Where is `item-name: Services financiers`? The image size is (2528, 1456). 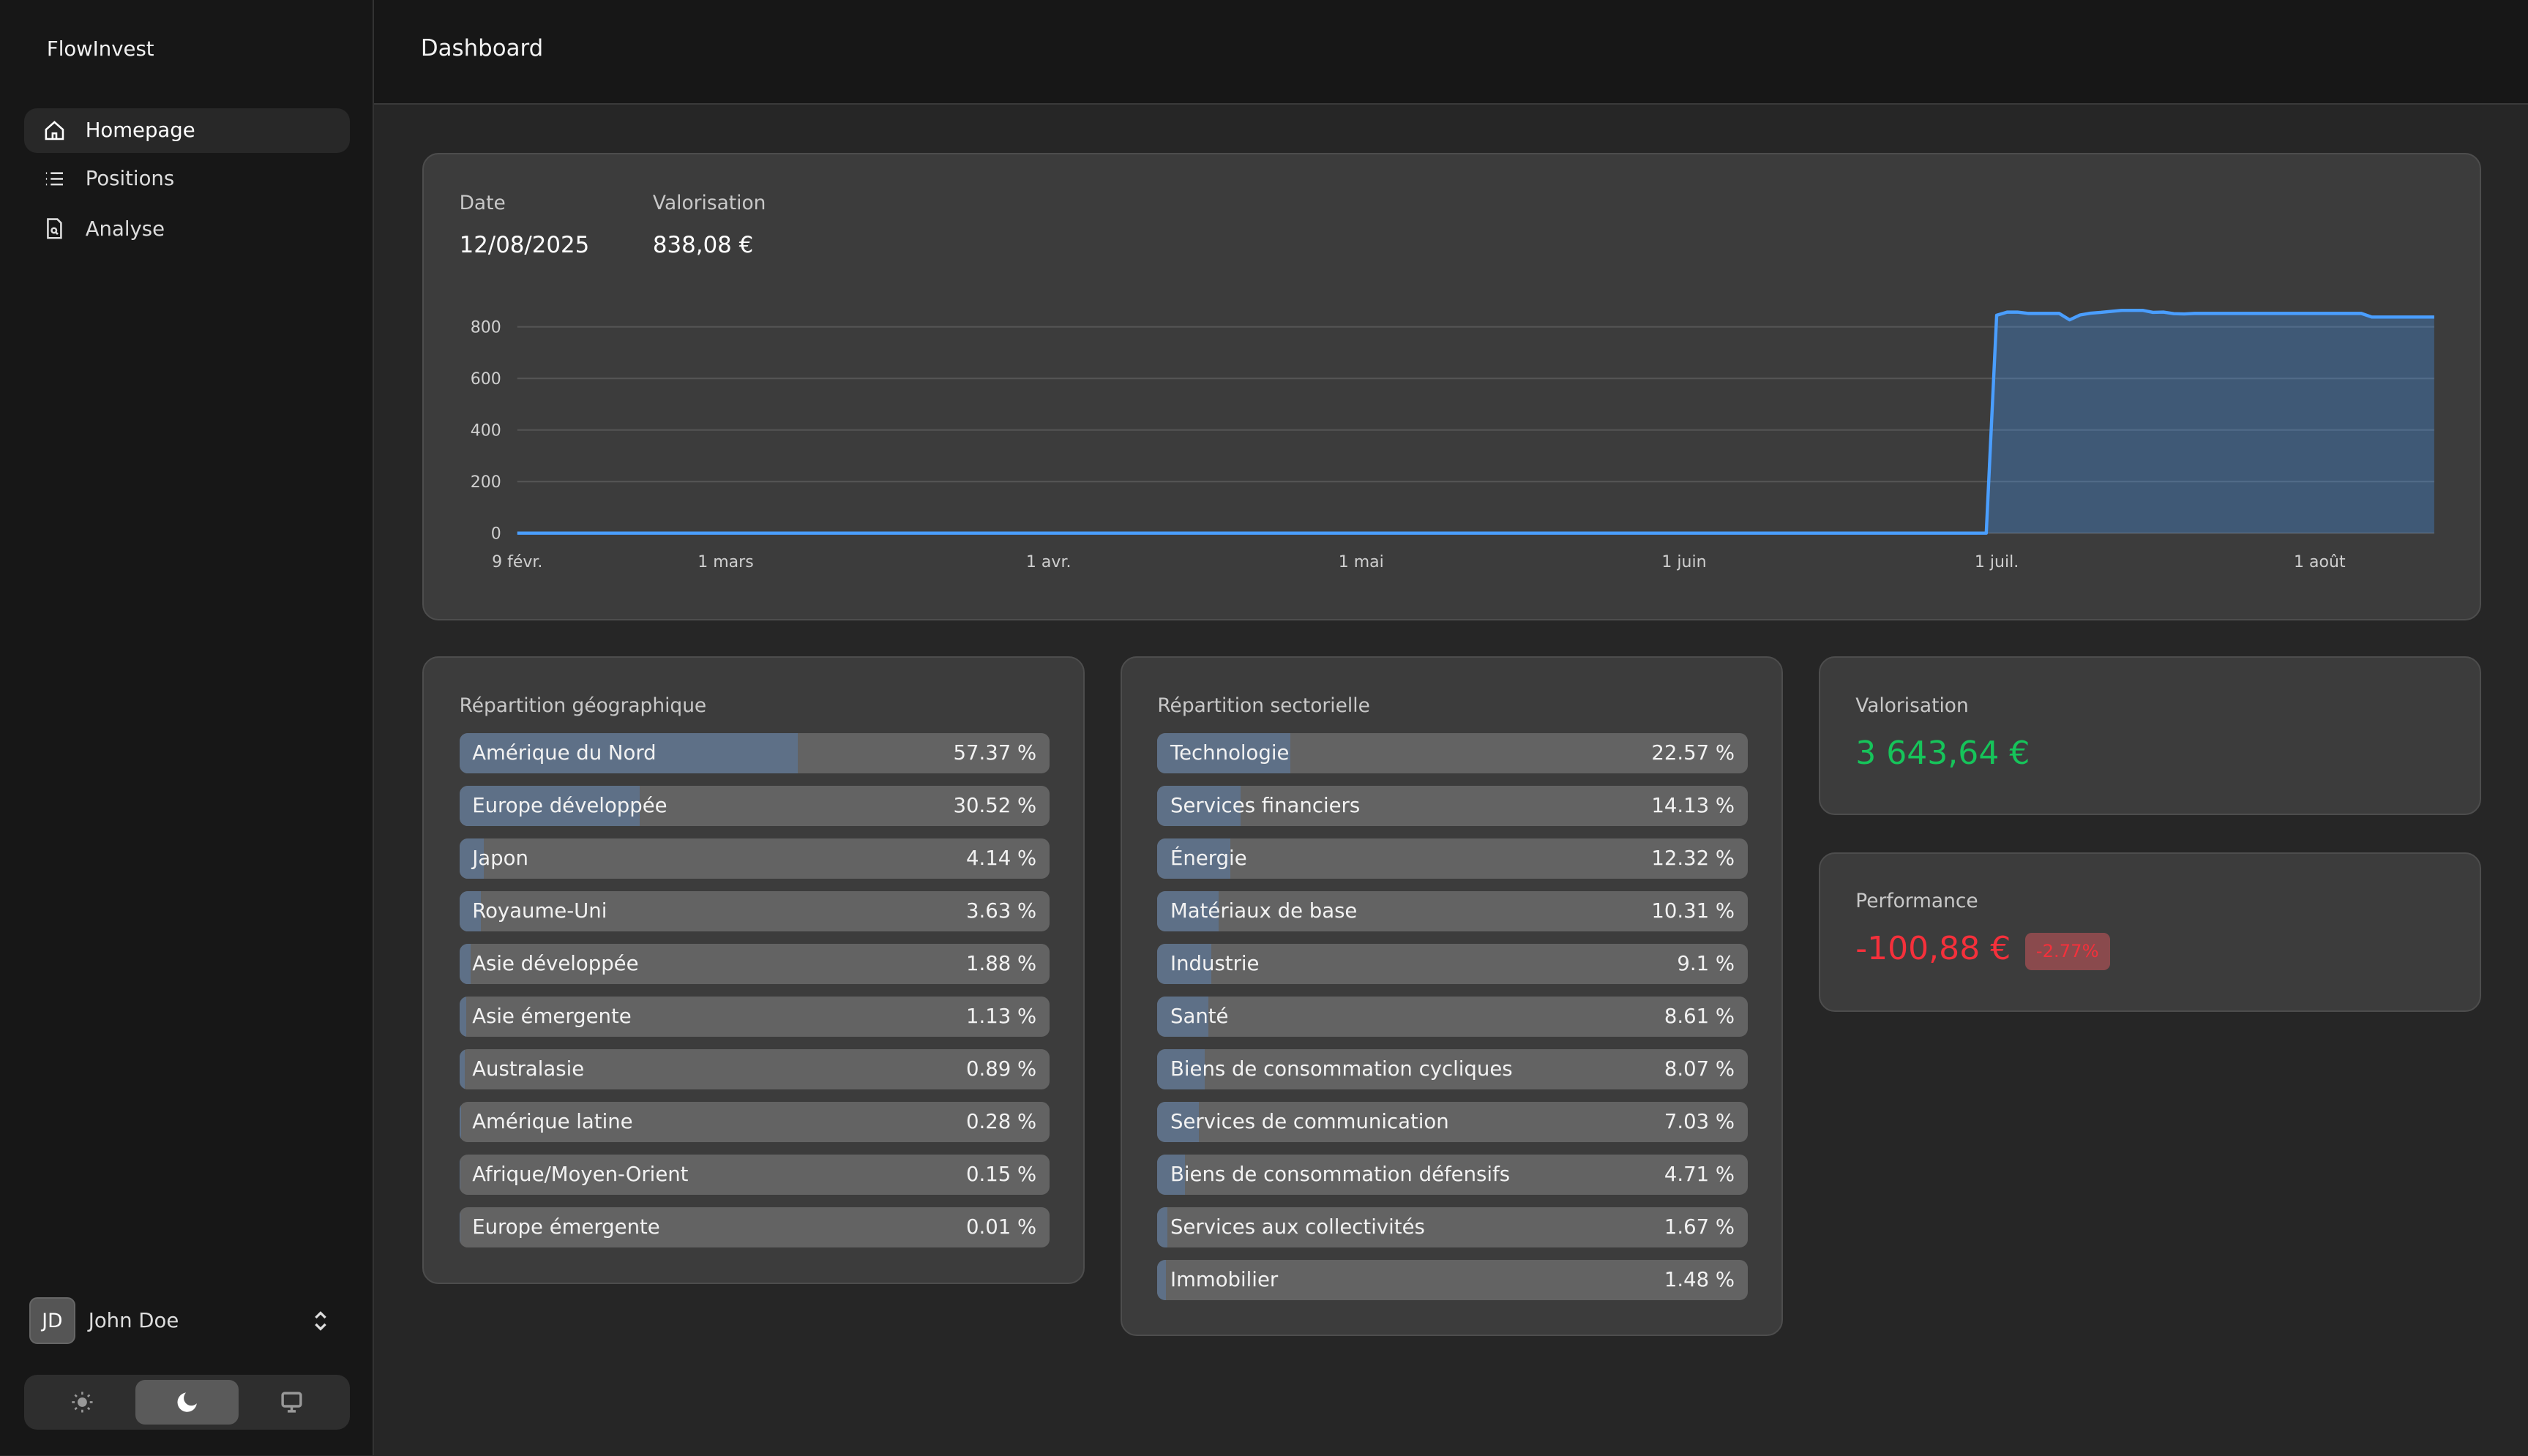 item-name: Services financiers is located at coordinates (1265, 806).